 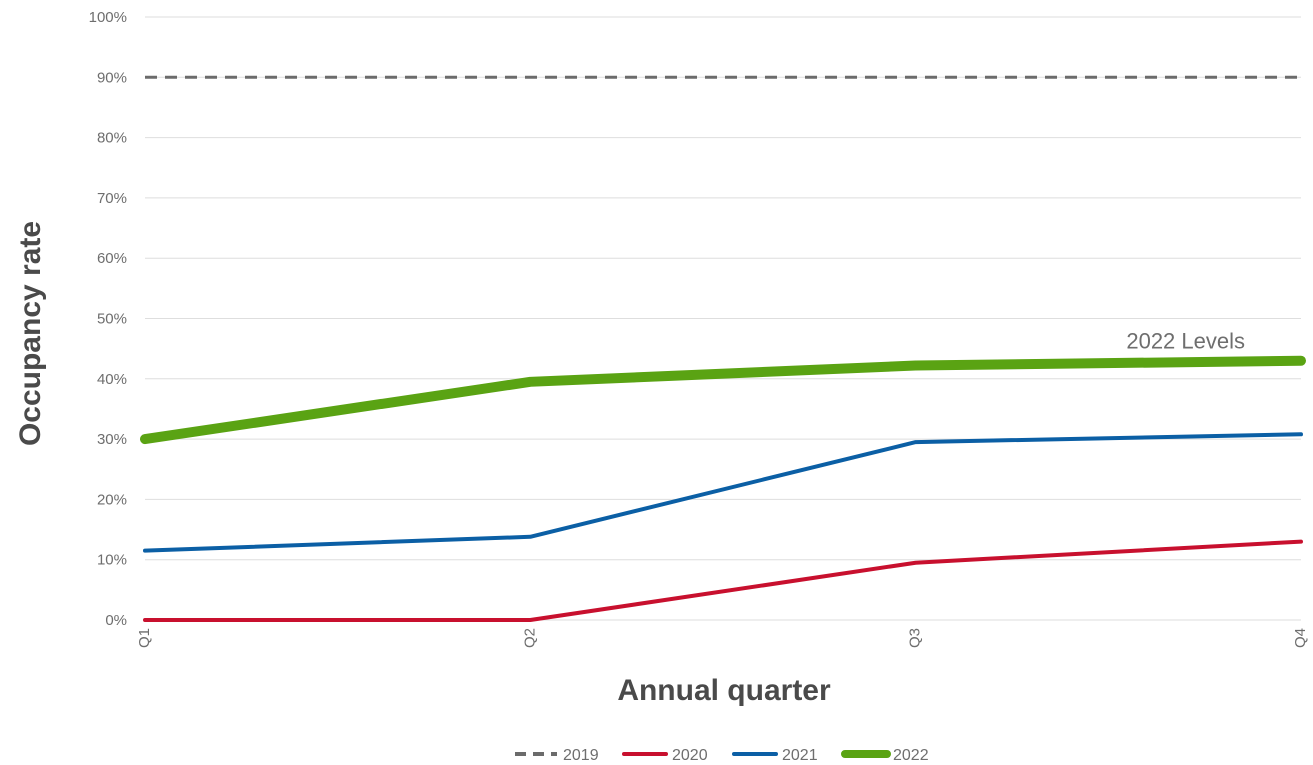 What do you see at coordinates (112, 379) in the screenshot?
I see `y-tick-label: 40%` at bounding box center [112, 379].